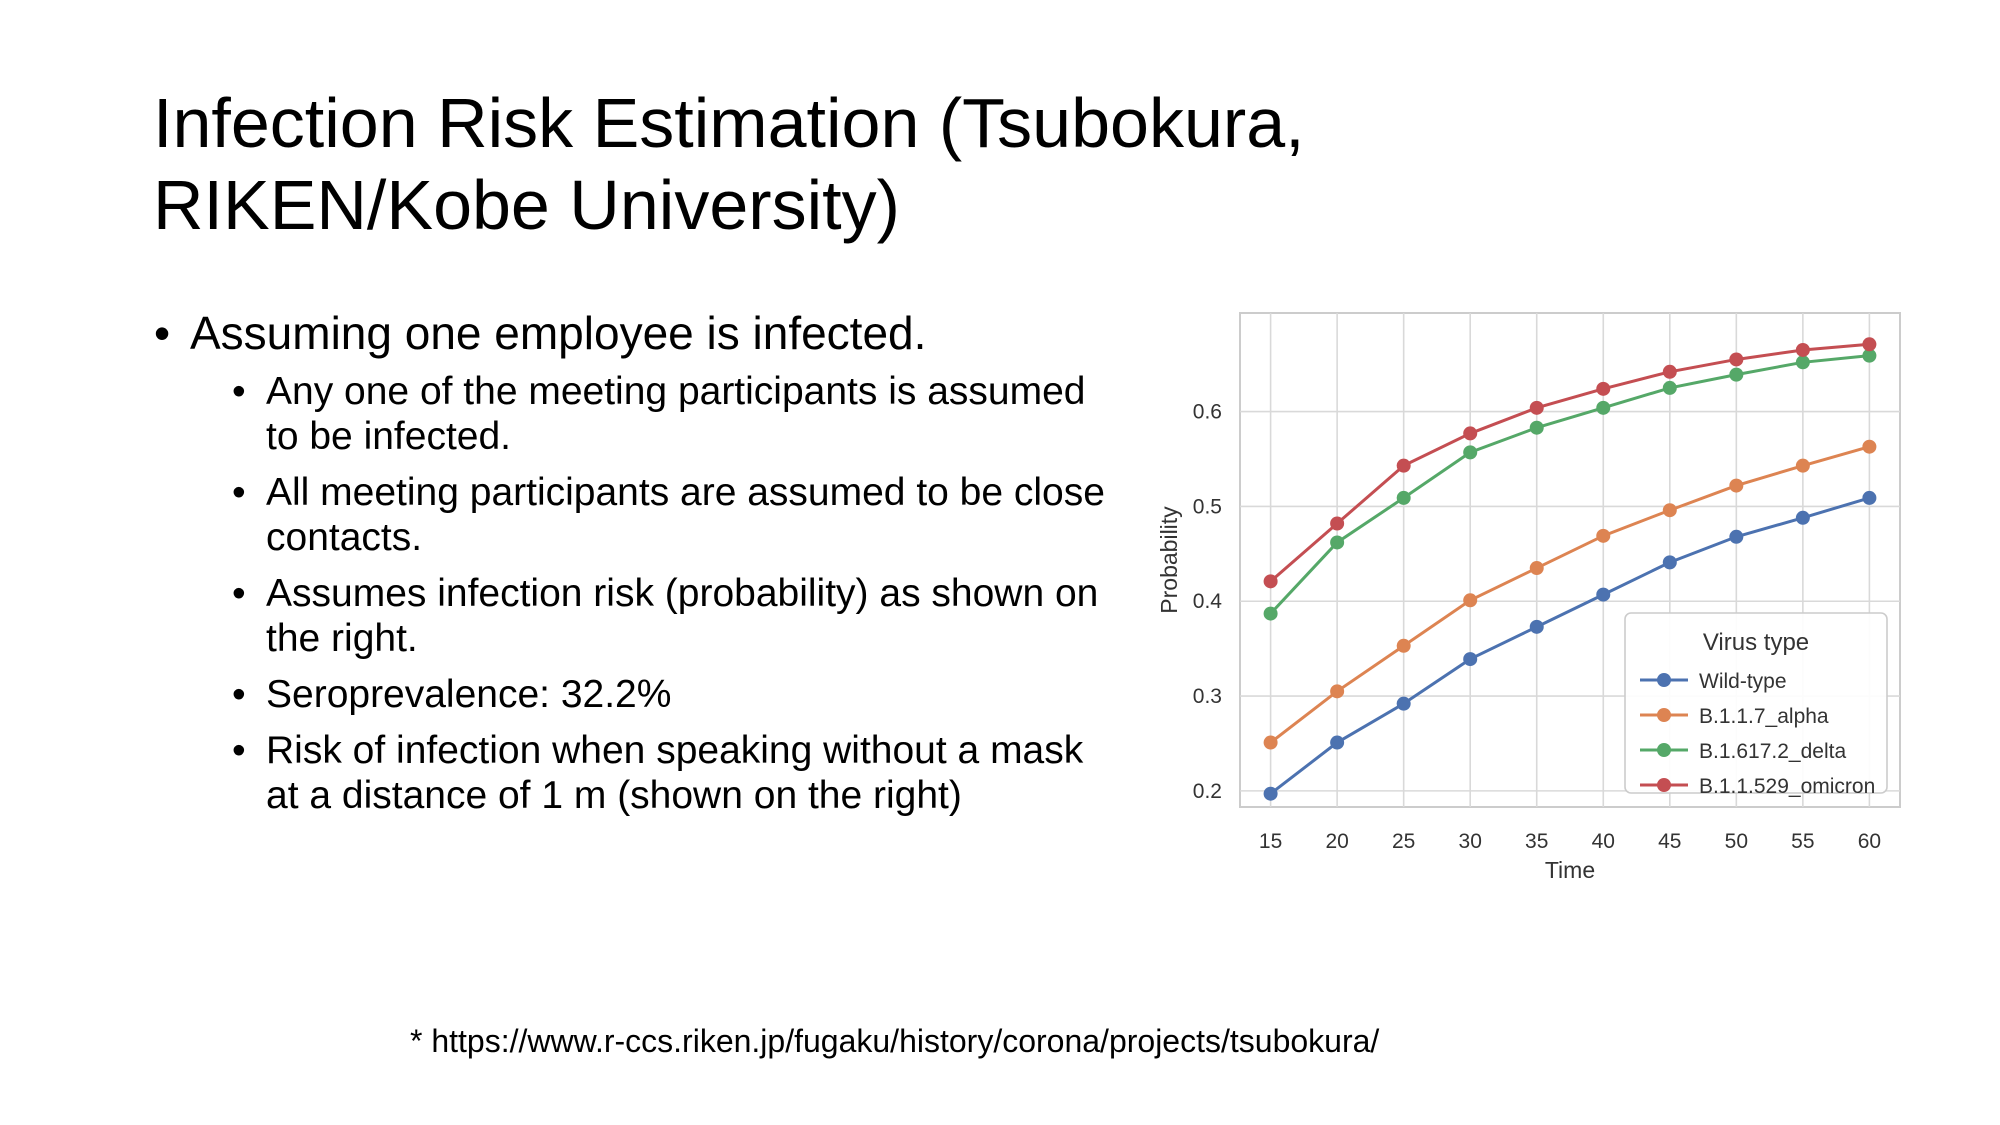 Image resolution: width=2000 pixels, height=1125 pixels. I want to click on sub-bullet: Seroprevalence: 32.2%, so click(650, 694).